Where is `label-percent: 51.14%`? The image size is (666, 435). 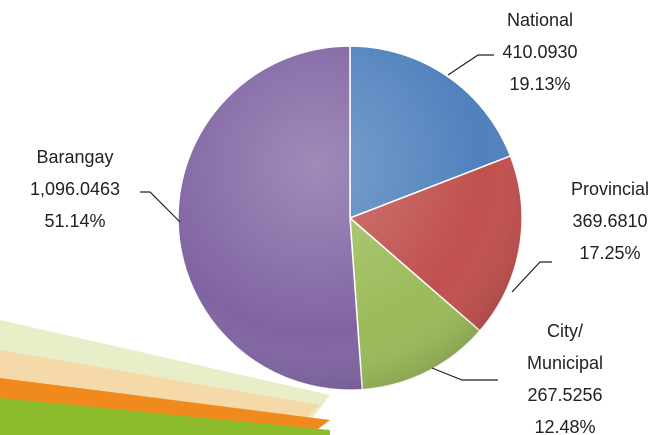
label-percent: 51.14% is located at coordinates (75, 221).